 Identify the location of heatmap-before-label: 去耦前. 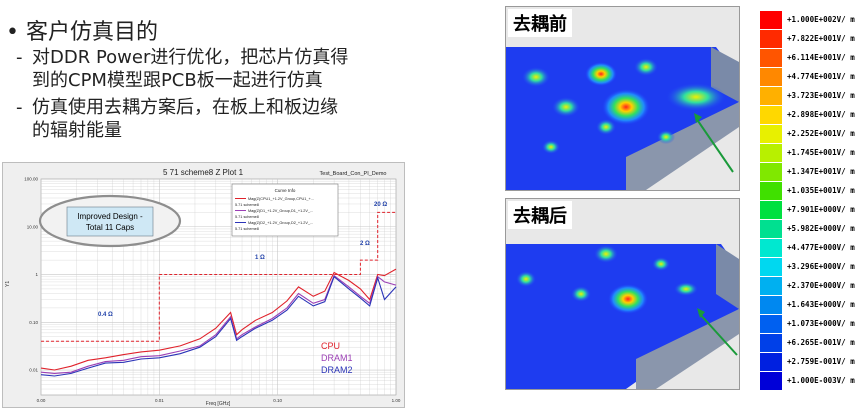
(540, 23).